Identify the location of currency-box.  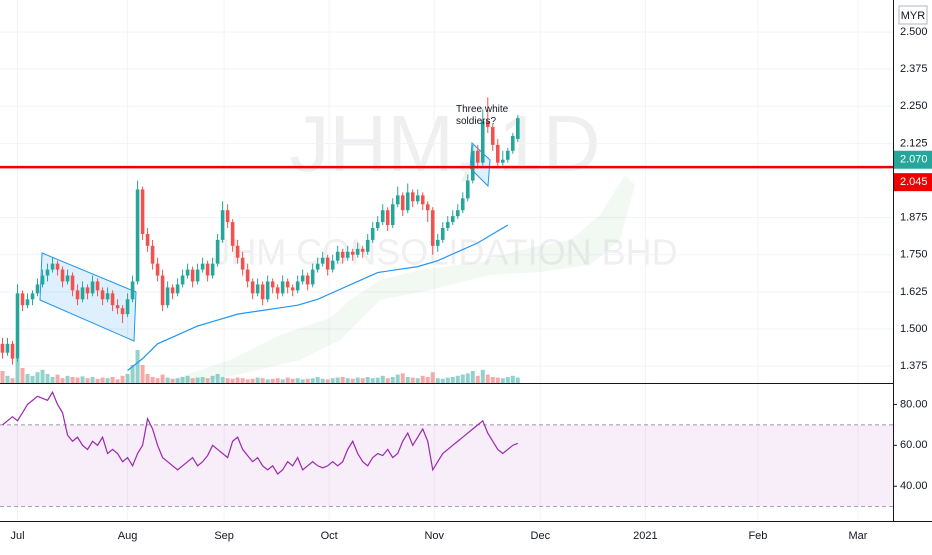
(913, 15).